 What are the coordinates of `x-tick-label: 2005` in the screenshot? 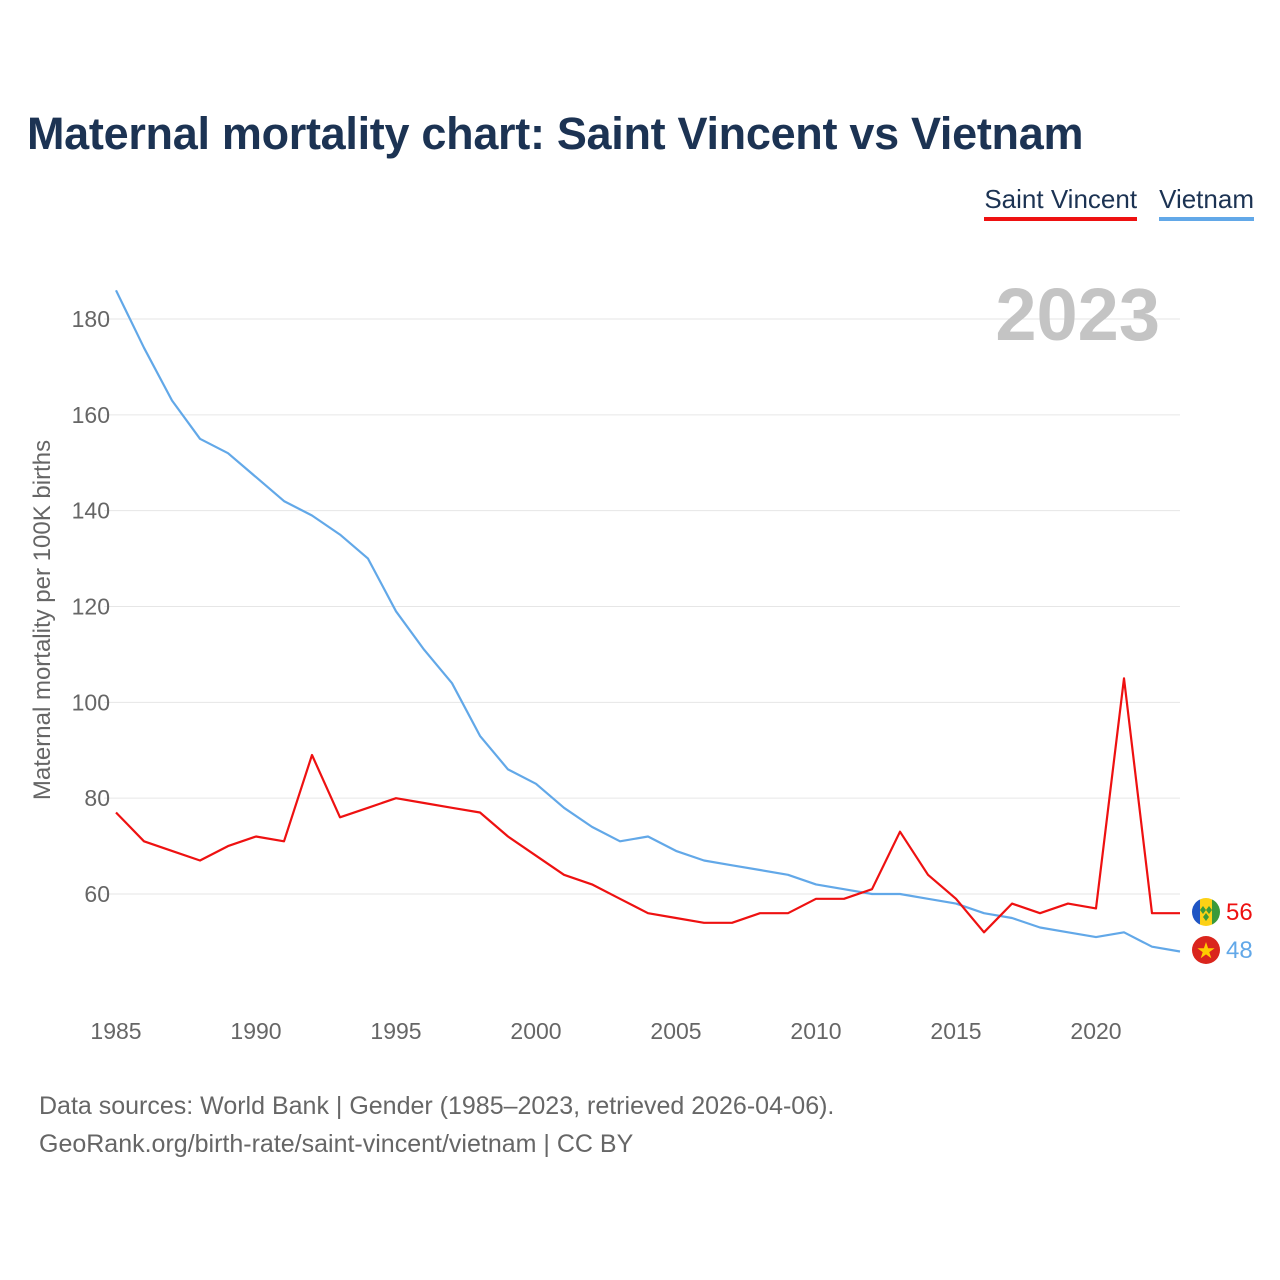 It's located at (675, 1031).